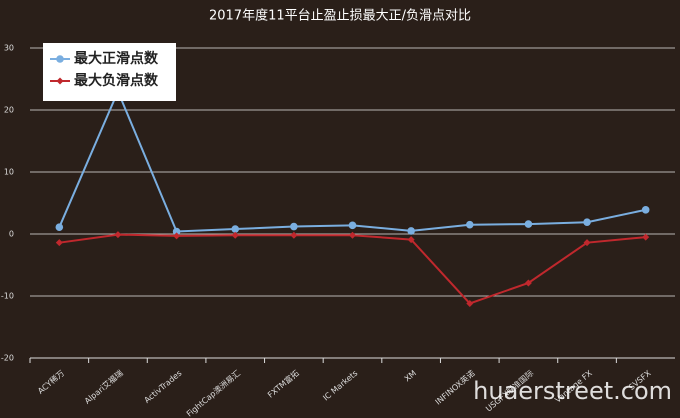  Describe the element at coordinates (11, 234) in the screenshot. I see `y-tick-label: 0` at that location.